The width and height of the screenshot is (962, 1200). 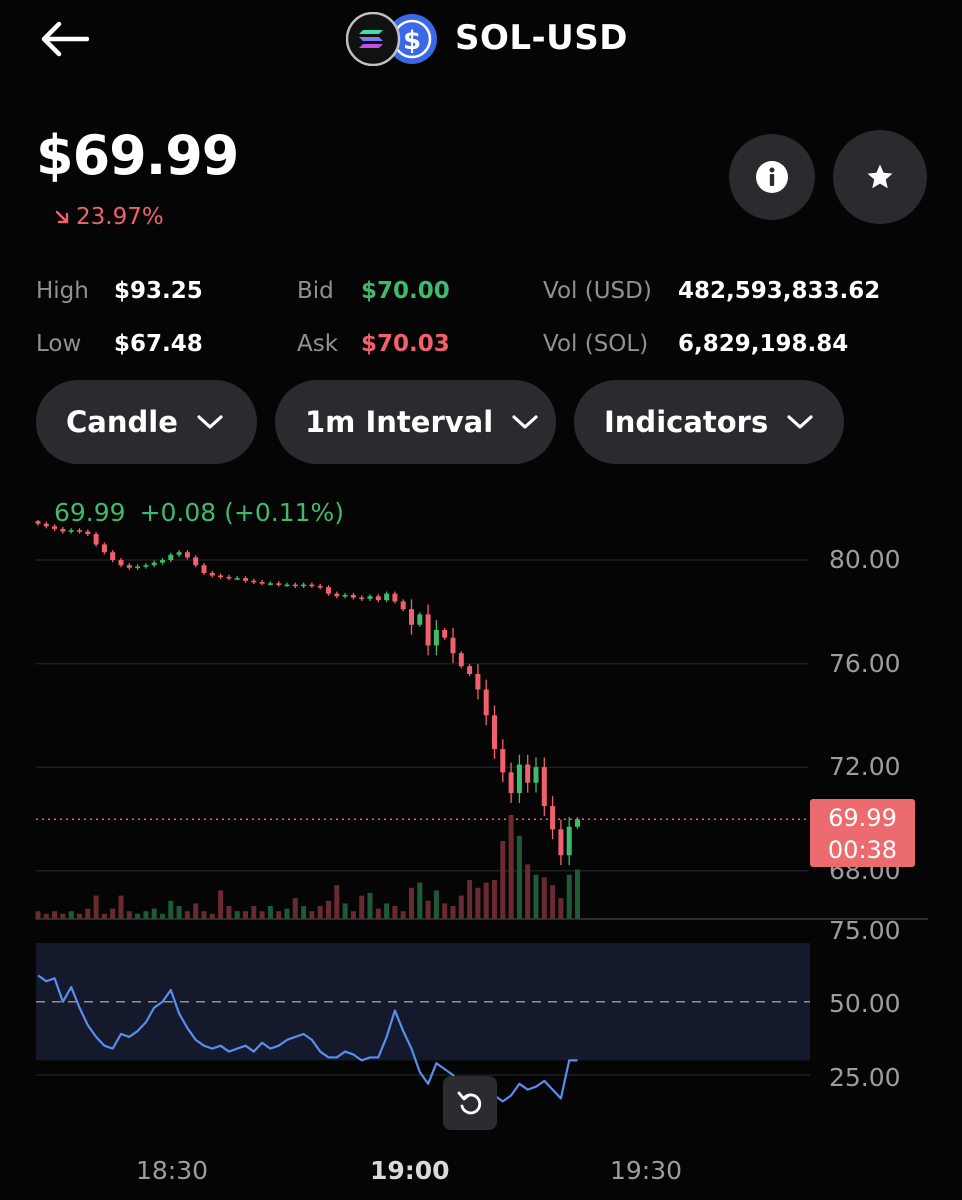 What do you see at coordinates (64, 39) in the screenshot?
I see `back-button` at bounding box center [64, 39].